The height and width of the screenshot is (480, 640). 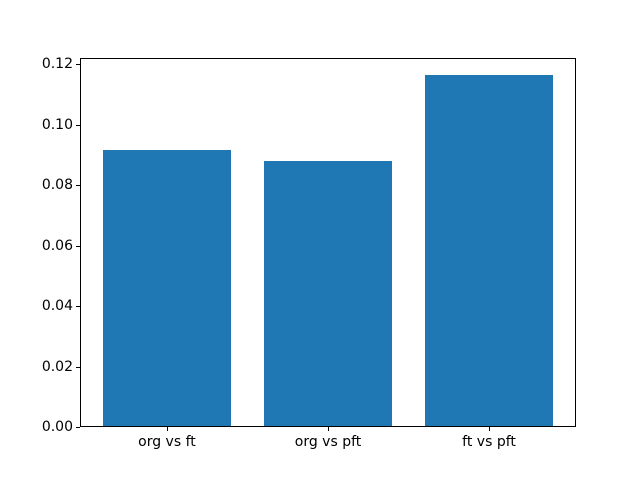 I want to click on y-tick-label: 0.02, so click(x=57, y=366).